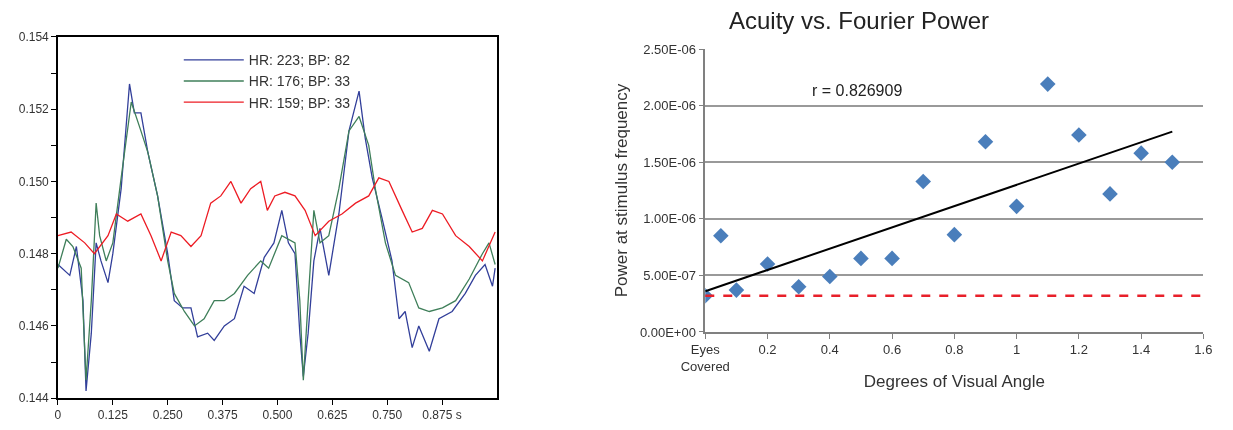 Image resolution: width=1233 pixels, height=430 pixels. Describe the element at coordinates (1141, 350) in the screenshot. I see `x-tick-label: 1.4` at that location.